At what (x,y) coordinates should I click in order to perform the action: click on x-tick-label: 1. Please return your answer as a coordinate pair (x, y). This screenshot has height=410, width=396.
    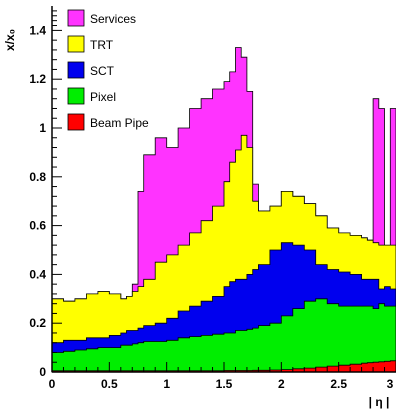
    Looking at the image, I should click on (166, 384).